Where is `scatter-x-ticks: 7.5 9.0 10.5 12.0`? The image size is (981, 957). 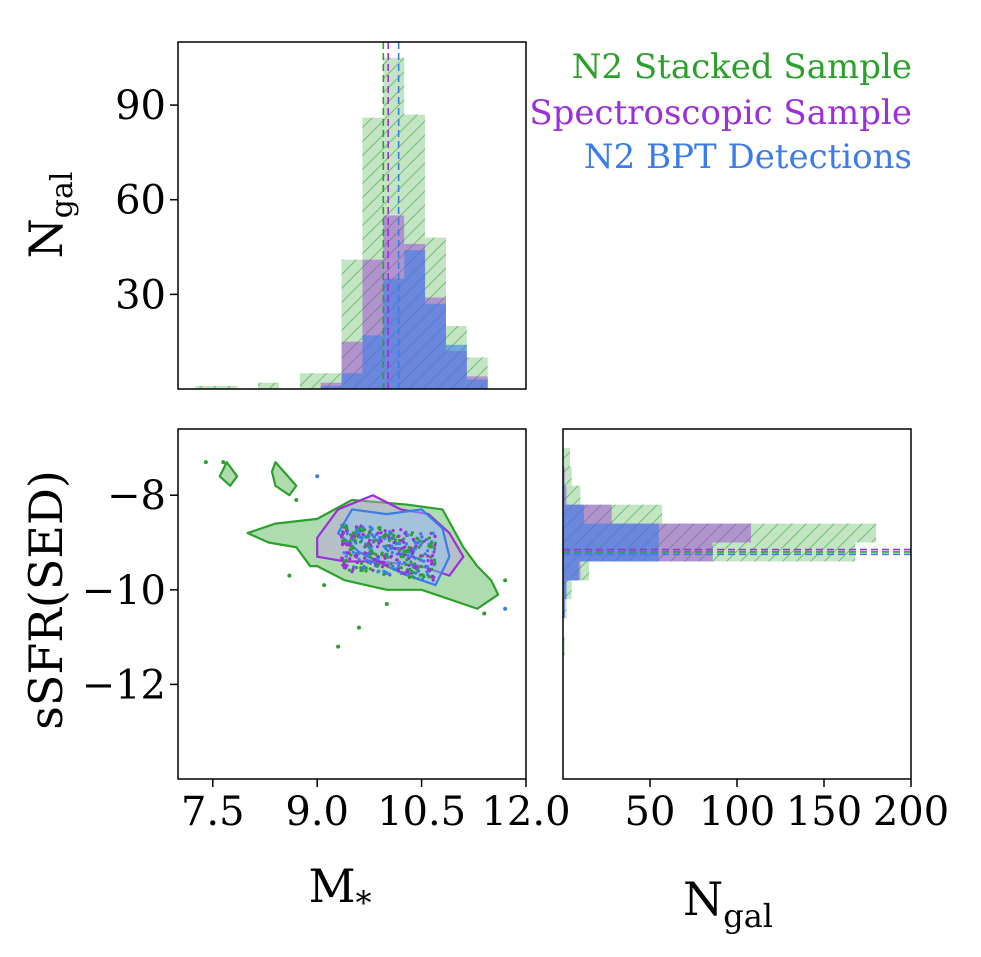 scatter-x-ticks: 7.5 9.0 10.5 12.0 is located at coordinates (376, 807).